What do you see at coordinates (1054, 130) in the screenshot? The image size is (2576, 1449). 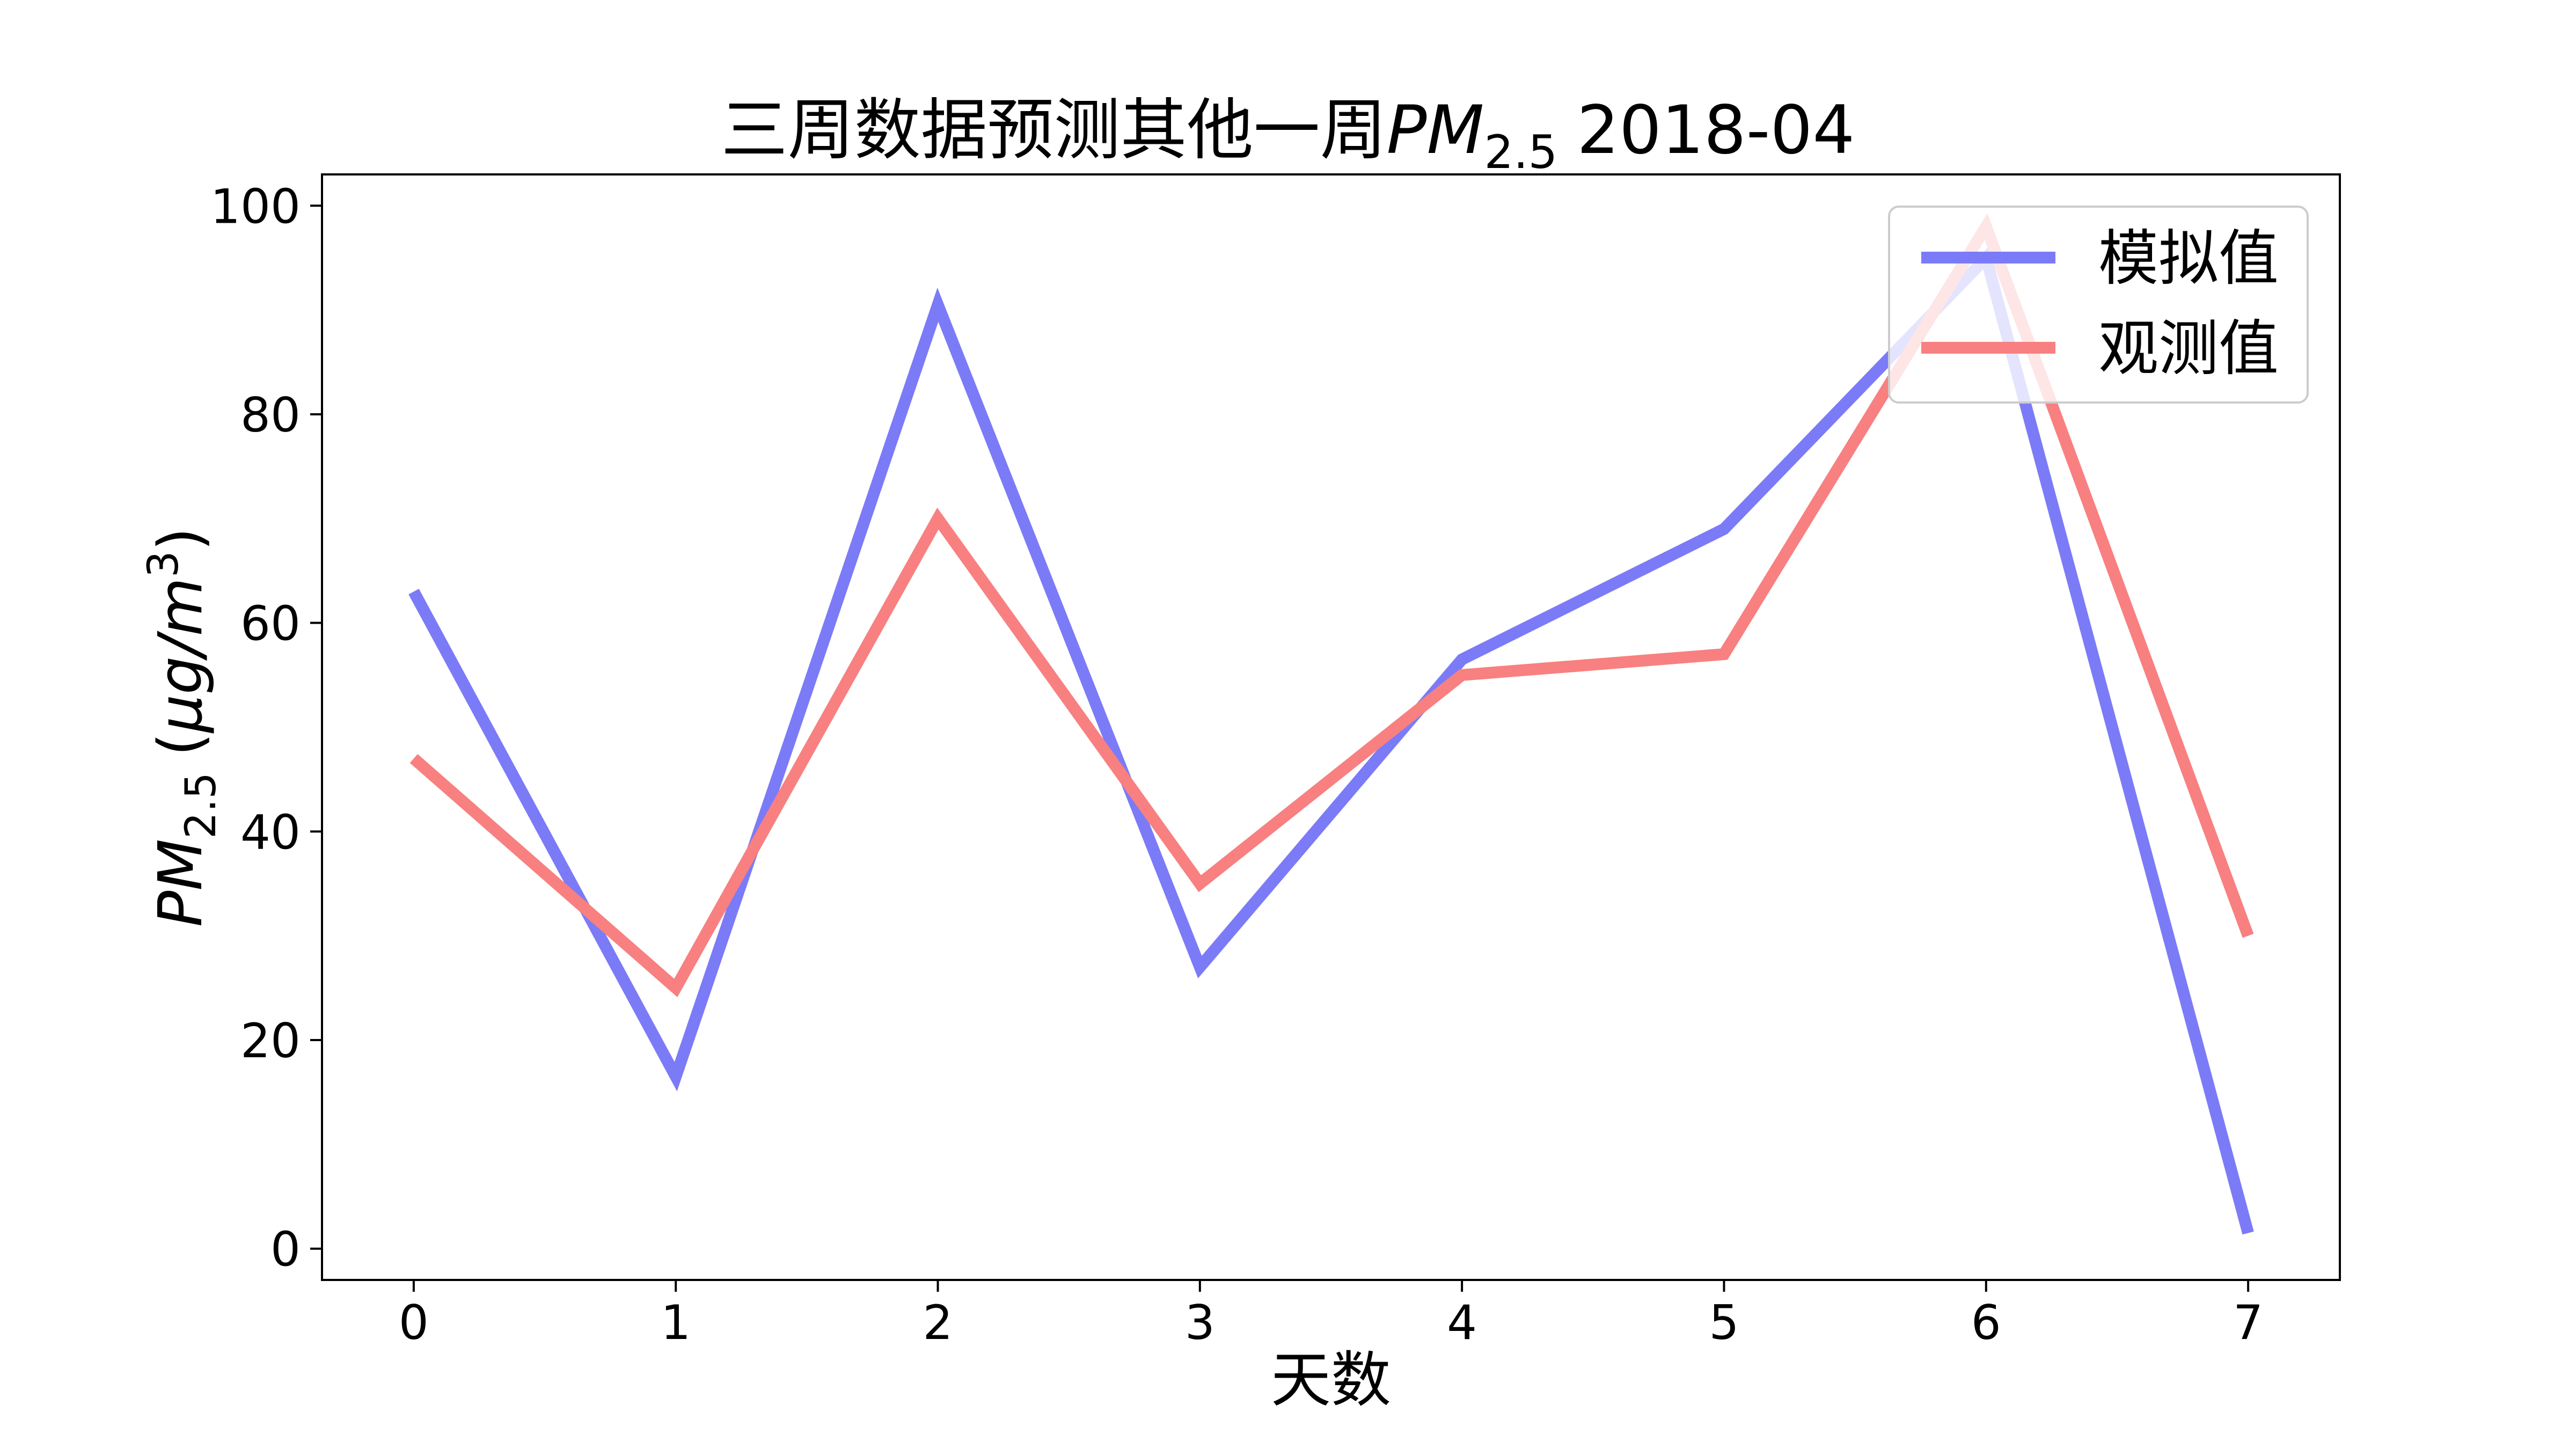 I see `chart-title-prefix: 三周数据预测其他一周` at bounding box center [1054, 130].